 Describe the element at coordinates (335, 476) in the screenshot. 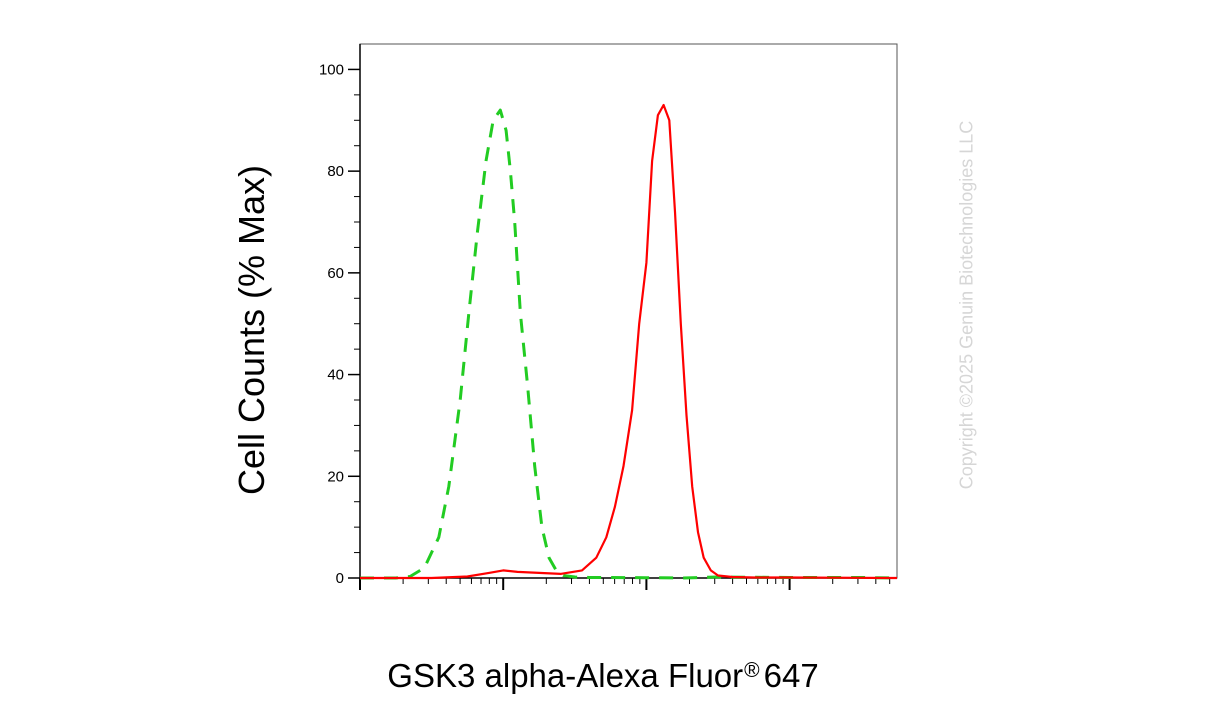

I see `y-tick-label: 20` at that location.